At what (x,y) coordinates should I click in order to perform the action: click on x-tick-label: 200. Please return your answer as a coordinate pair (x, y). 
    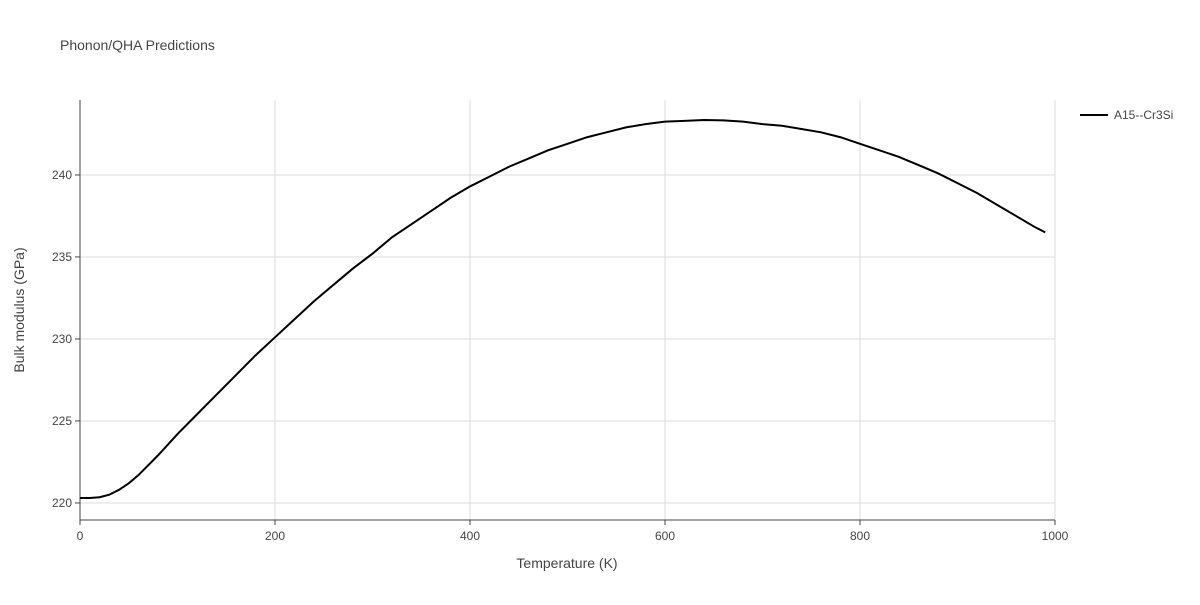
    Looking at the image, I should click on (275, 536).